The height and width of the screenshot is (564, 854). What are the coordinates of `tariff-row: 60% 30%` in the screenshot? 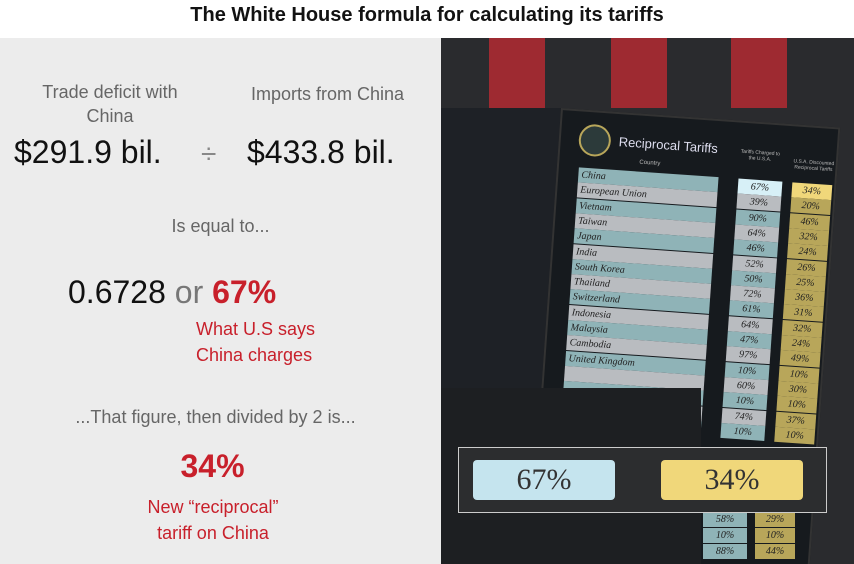 It's located at (691, 382).